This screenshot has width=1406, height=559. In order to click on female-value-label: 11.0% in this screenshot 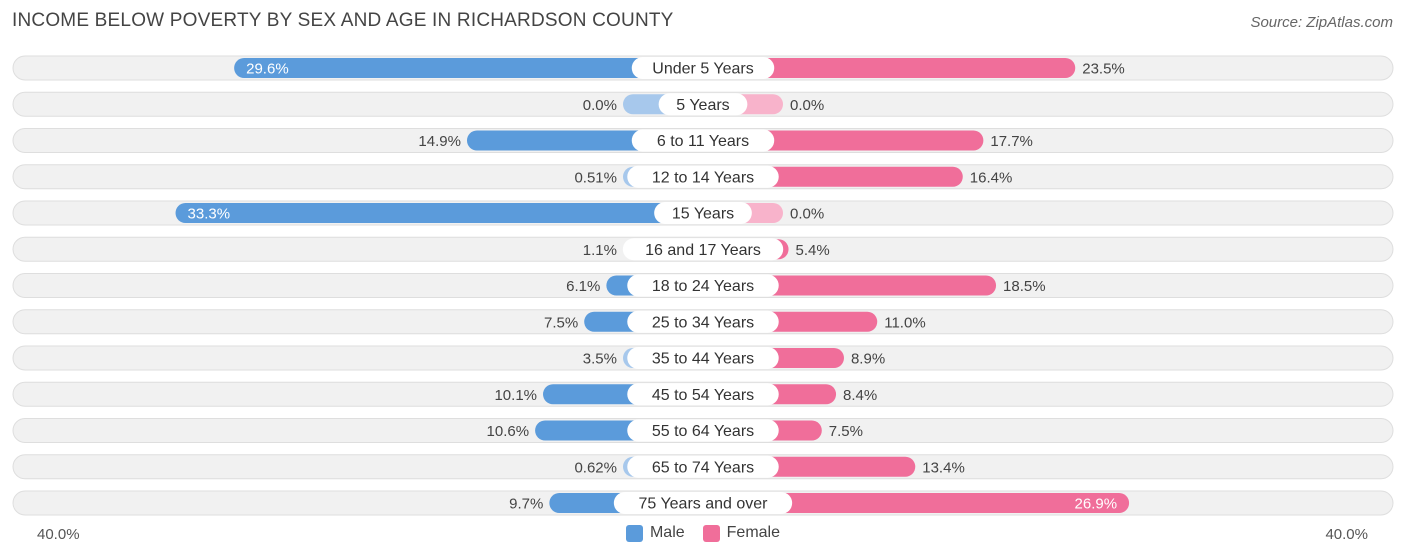, I will do `click(904, 322)`.